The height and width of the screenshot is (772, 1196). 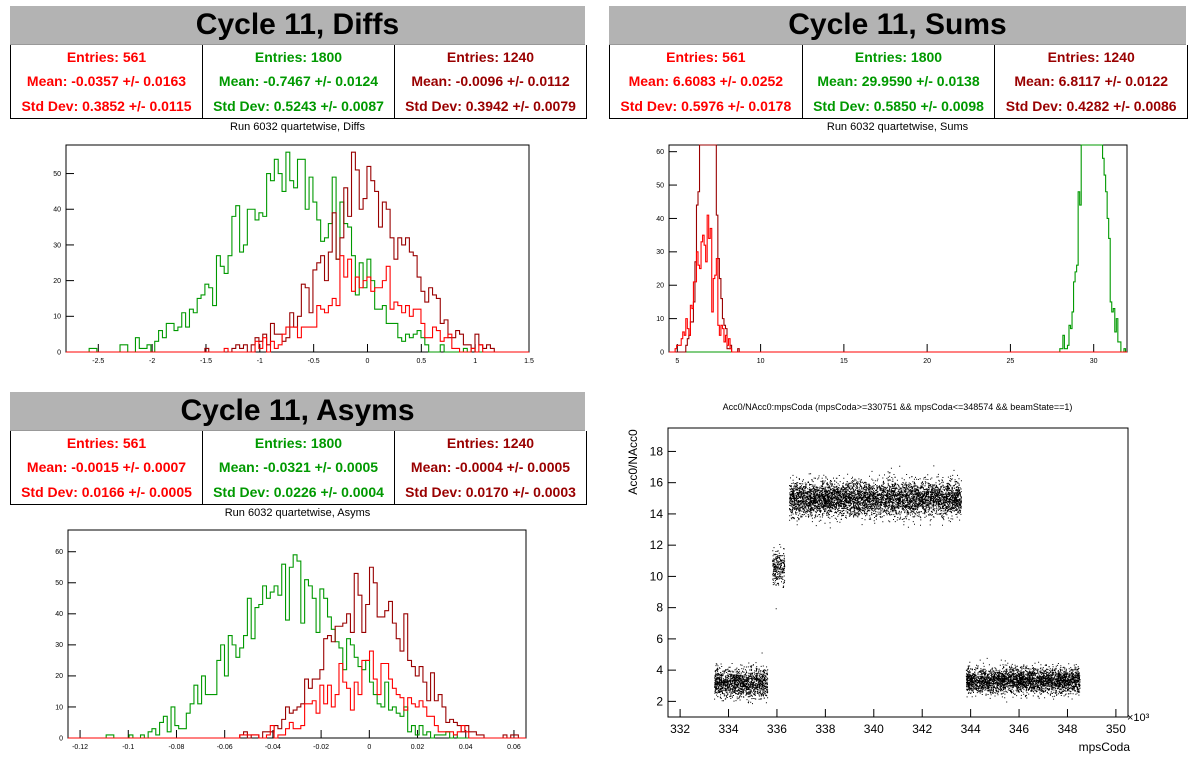 What do you see at coordinates (659, 639) in the screenshot?
I see `y-tick-label: 6` at bounding box center [659, 639].